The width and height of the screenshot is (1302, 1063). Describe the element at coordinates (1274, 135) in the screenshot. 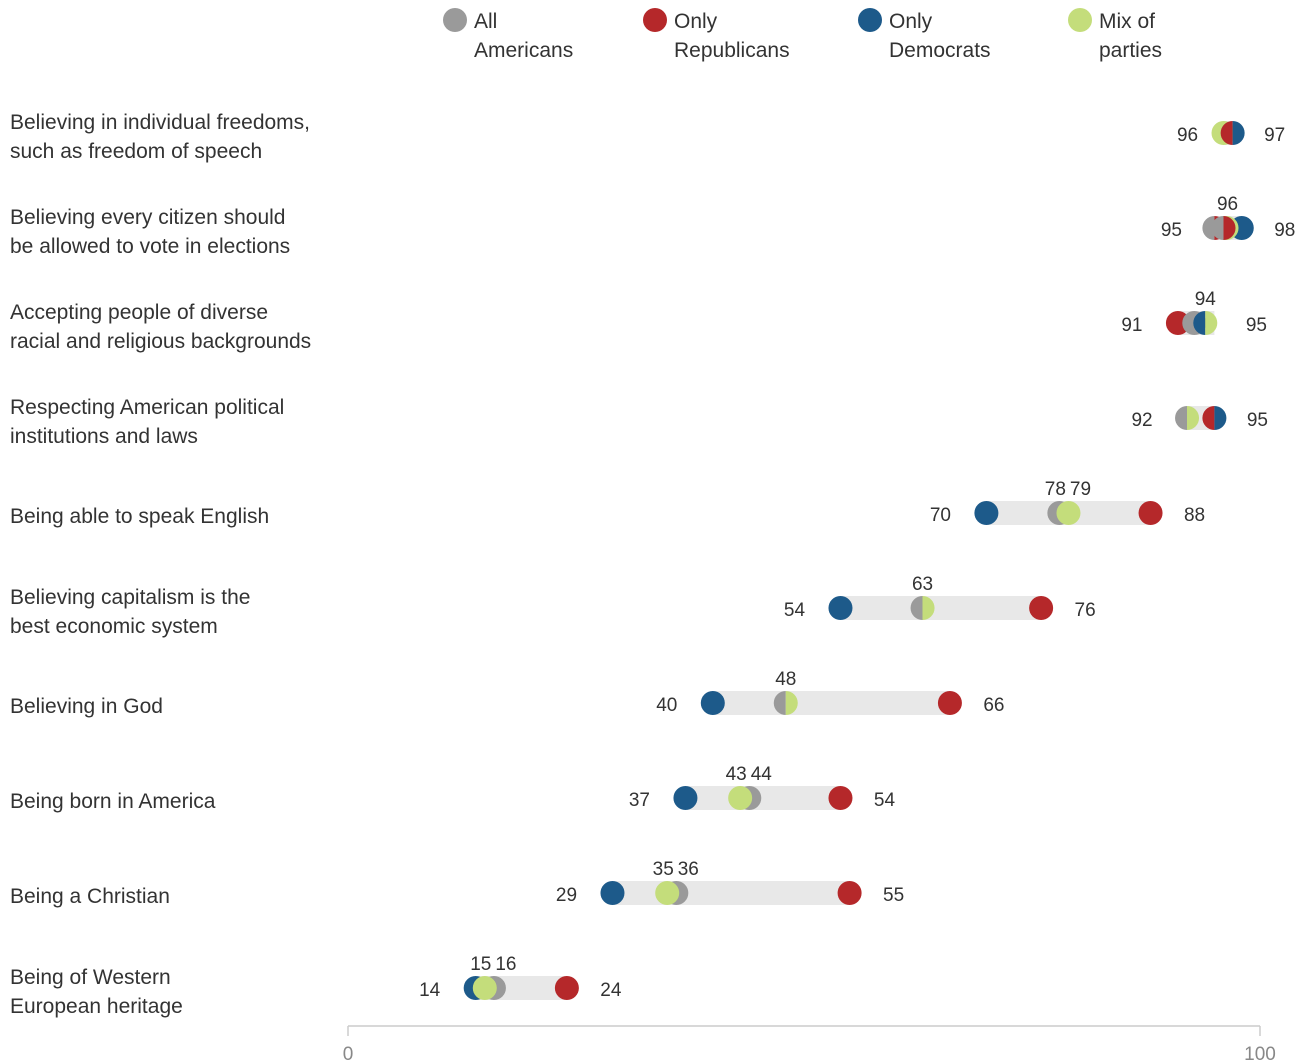

I see `data-label: 97` at that location.